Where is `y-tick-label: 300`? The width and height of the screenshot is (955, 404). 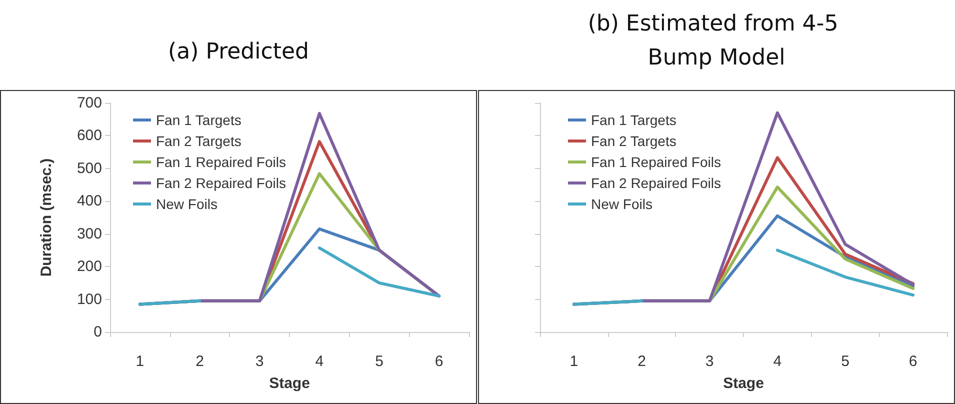 y-tick-label: 300 is located at coordinates (89, 233).